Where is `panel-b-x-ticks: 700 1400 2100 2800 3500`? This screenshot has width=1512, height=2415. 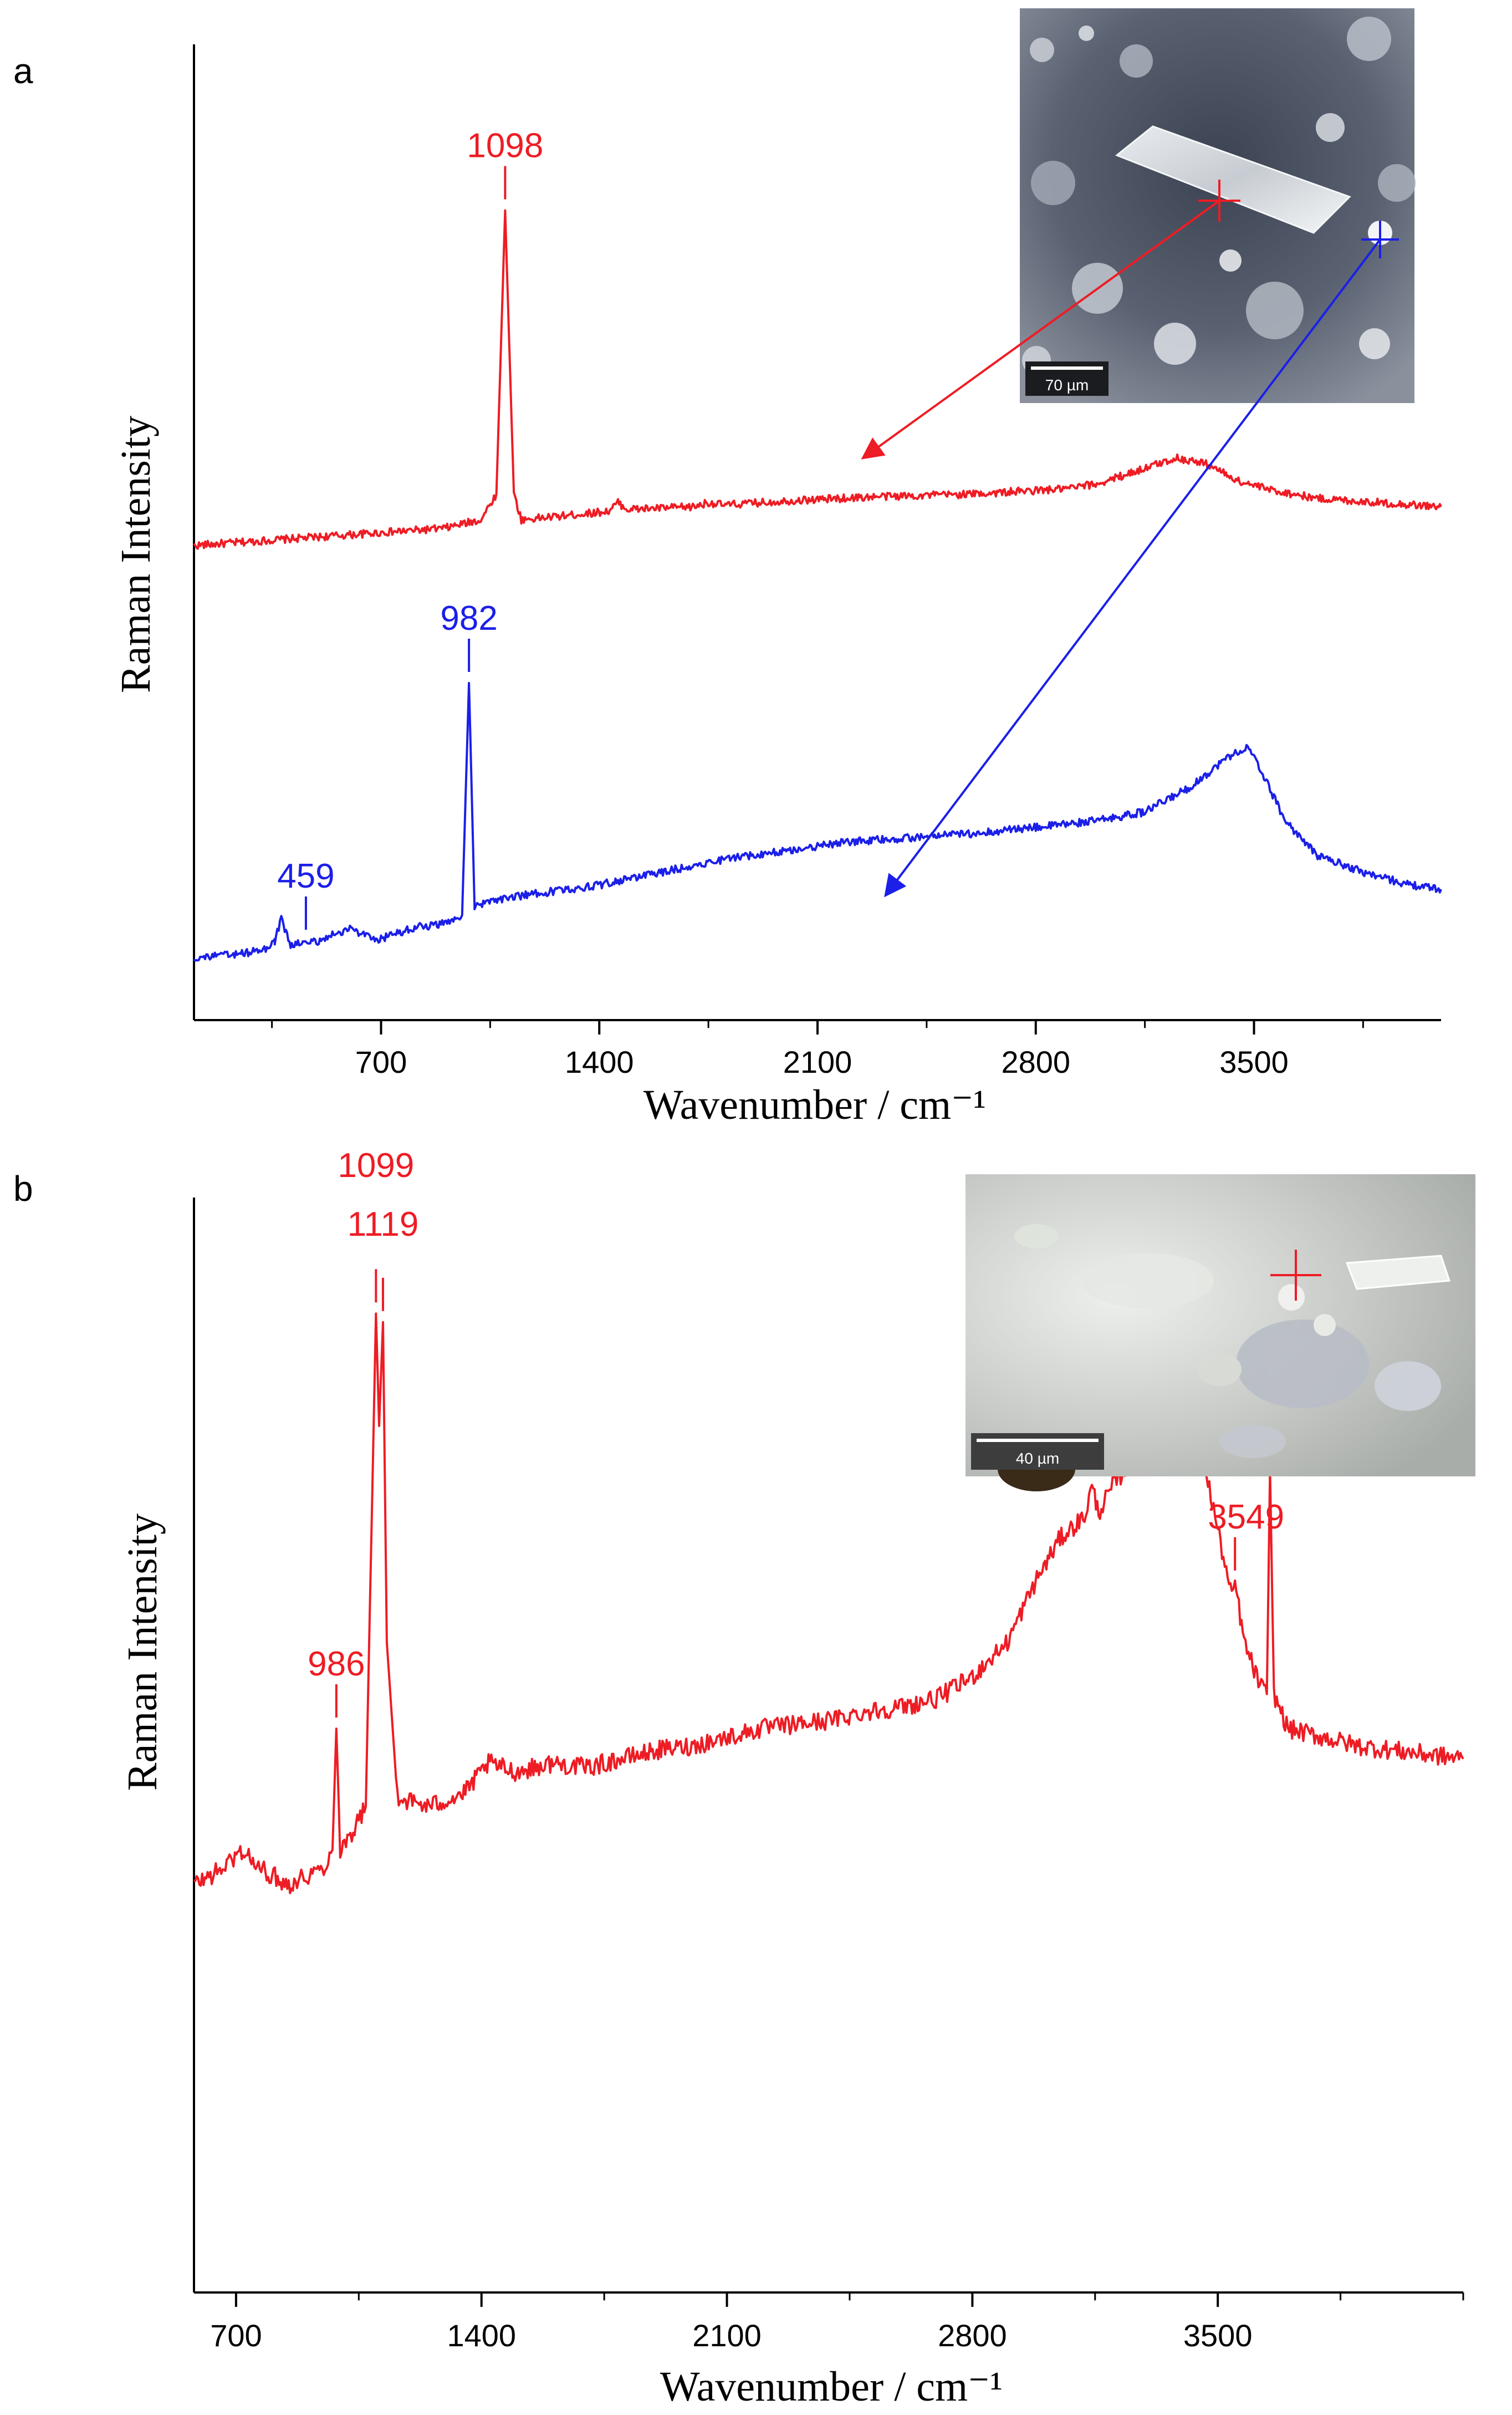 panel-b-x-ticks: 700 1400 2100 2800 3500 is located at coordinates (837, 2322).